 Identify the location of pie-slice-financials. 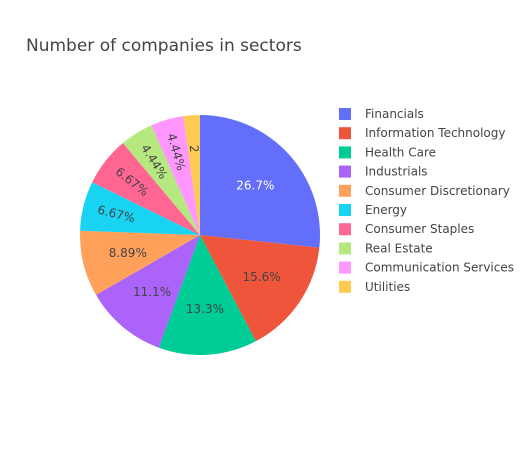
(260, 181).